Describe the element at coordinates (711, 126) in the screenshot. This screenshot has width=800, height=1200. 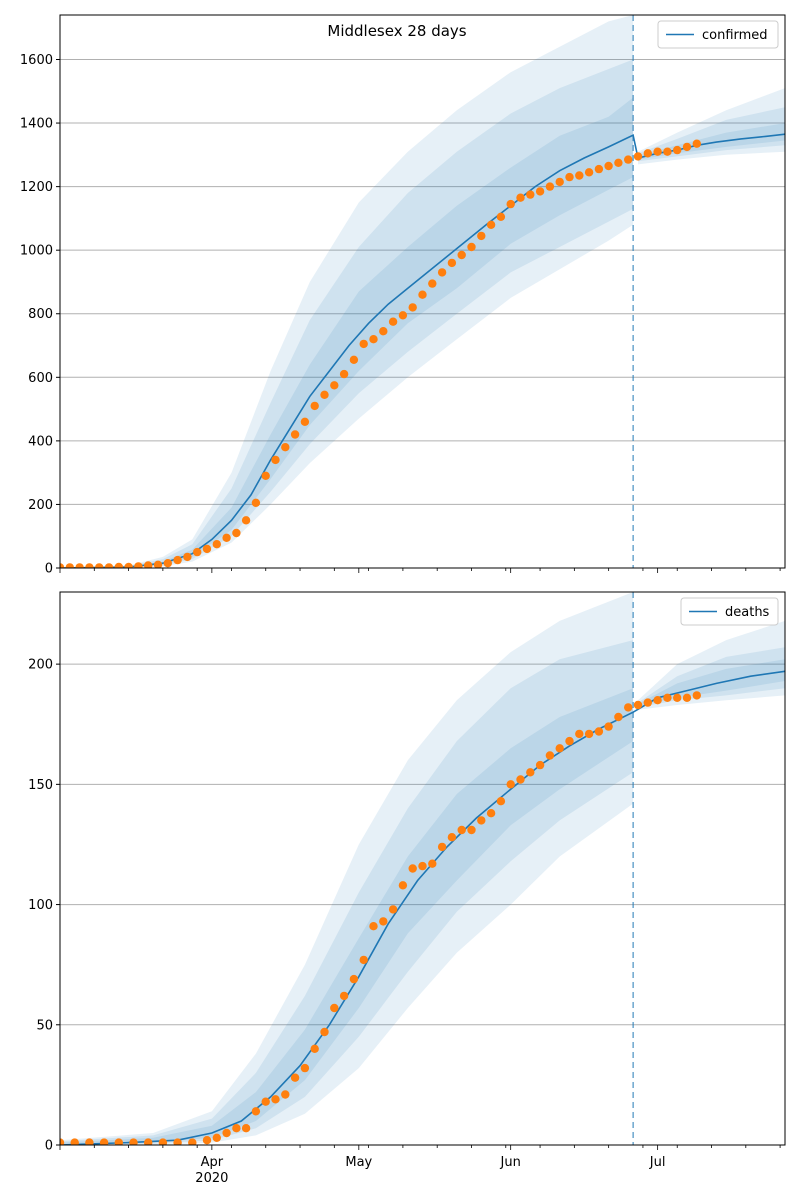
I see `uncertainty-band-outer` at that location.